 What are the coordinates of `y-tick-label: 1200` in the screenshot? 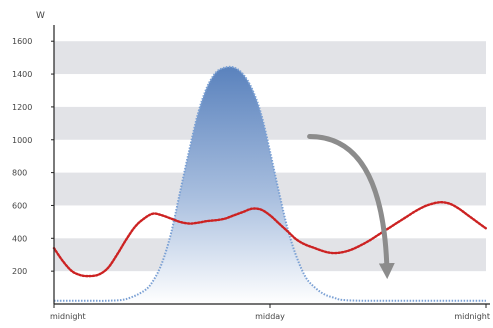 It's located at (22, 107).